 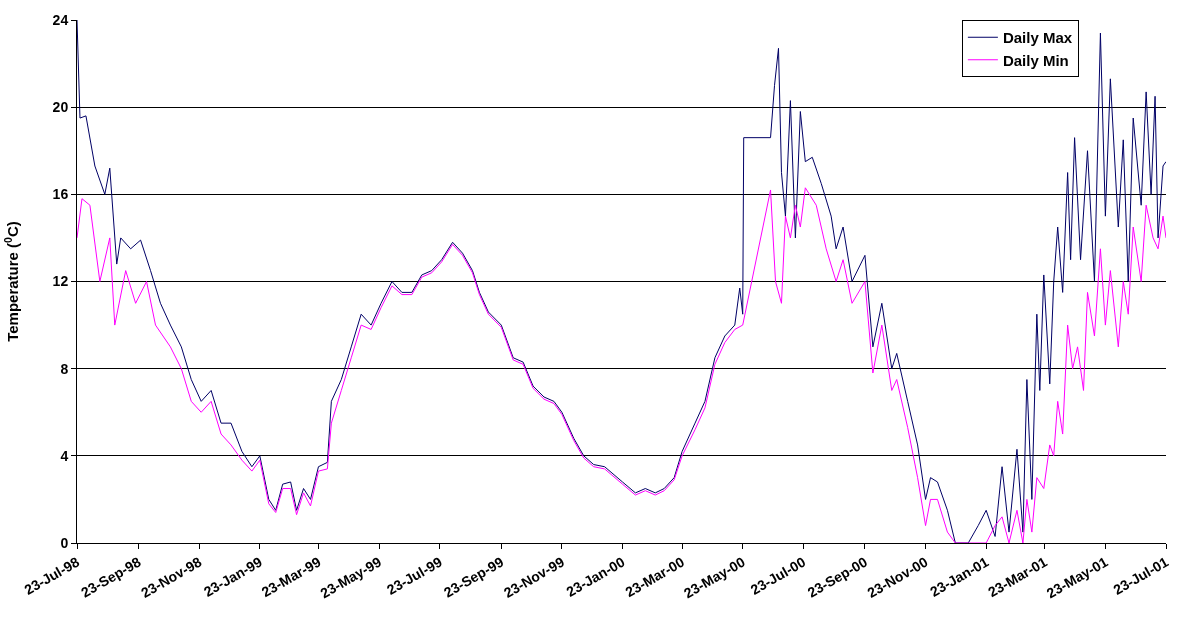 What do you see at coordinates (60, 107) in the screenshot?
I see `y-tick-label: 20` at bounding box center [60, 107].